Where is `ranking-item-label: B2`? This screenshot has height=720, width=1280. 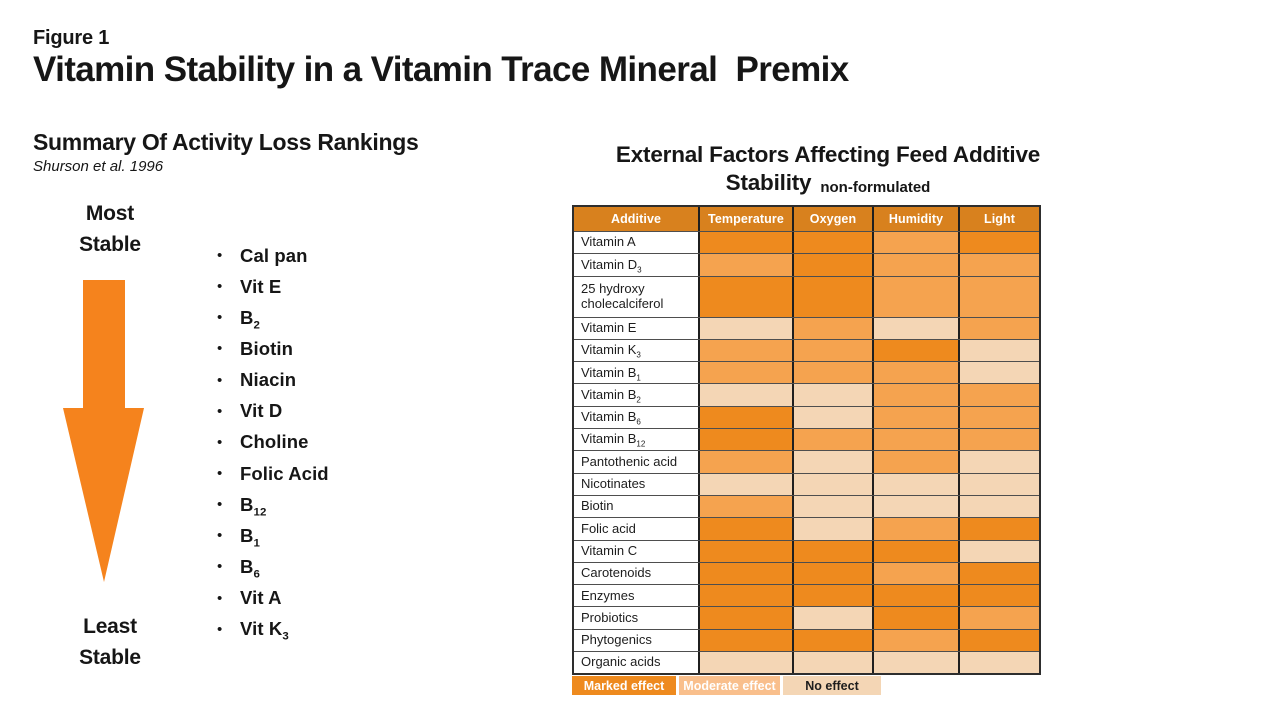 ranking-item-label: B2 is located at coordinates (250, 319).